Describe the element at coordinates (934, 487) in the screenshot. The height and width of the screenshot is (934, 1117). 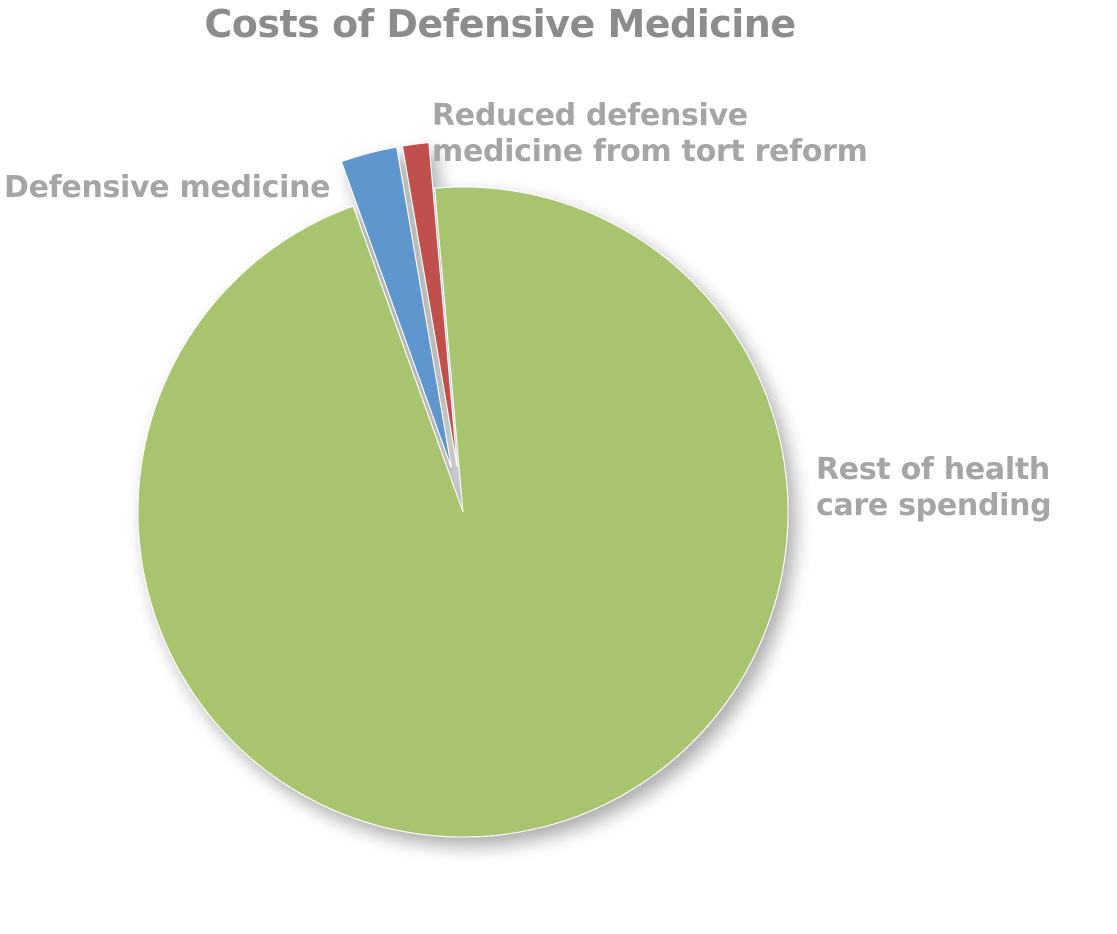
I see `slice-label-rest-of-health-care-spending: Rest of health care spending` at that location.